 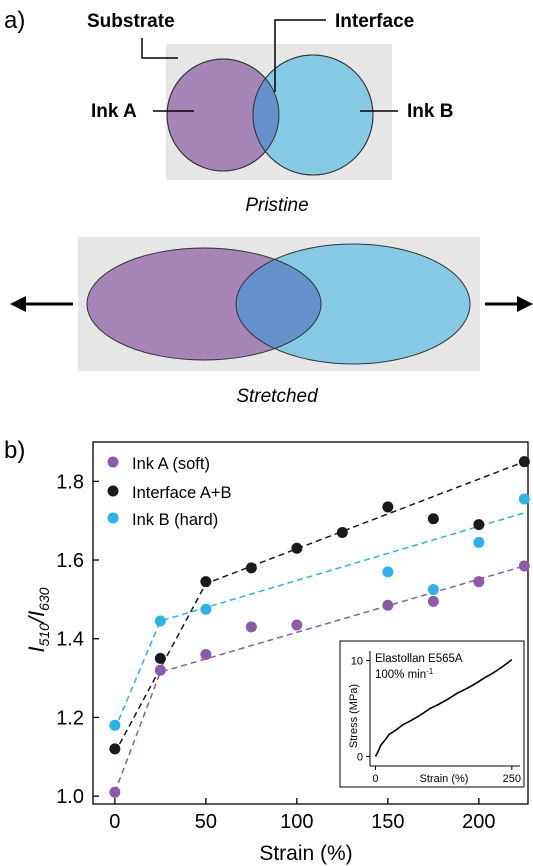 What do you see at coordinates (478, 822) in the screenshot?
I see `x-tick-label: 200` at bounding box center [478, 822].